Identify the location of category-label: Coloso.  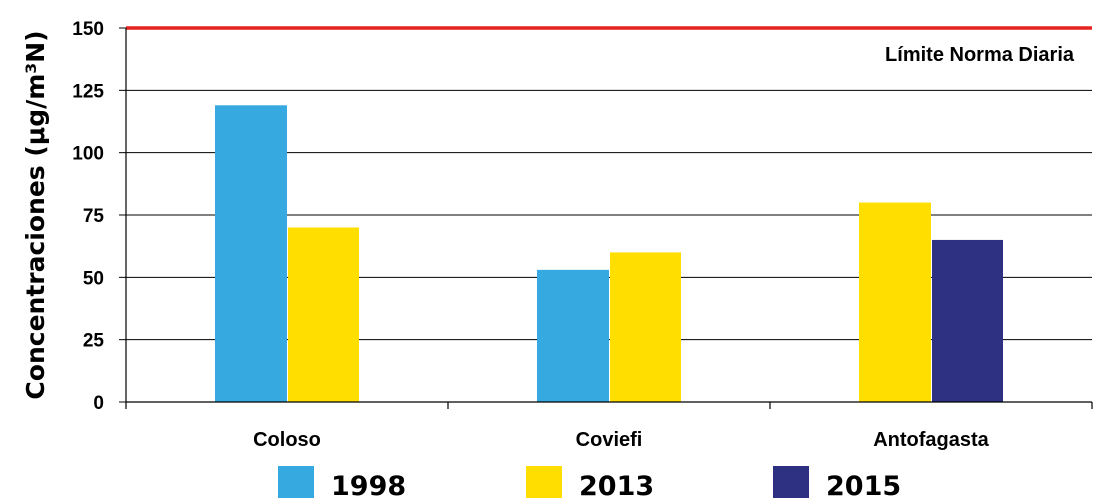
(287, 440).